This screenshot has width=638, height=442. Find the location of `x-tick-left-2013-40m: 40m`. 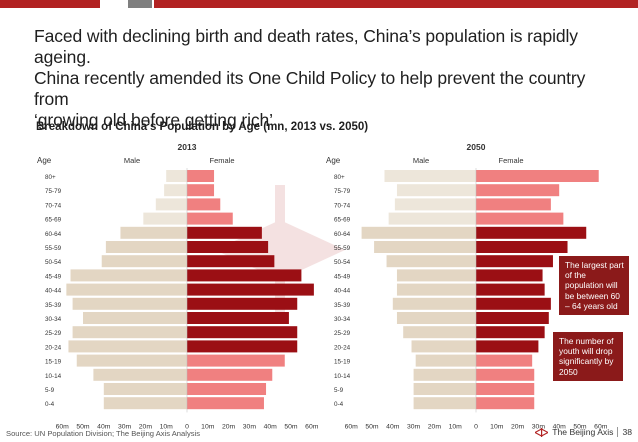

x-tick-left-2013-40m: 40m is located at coordinates (104, 426).